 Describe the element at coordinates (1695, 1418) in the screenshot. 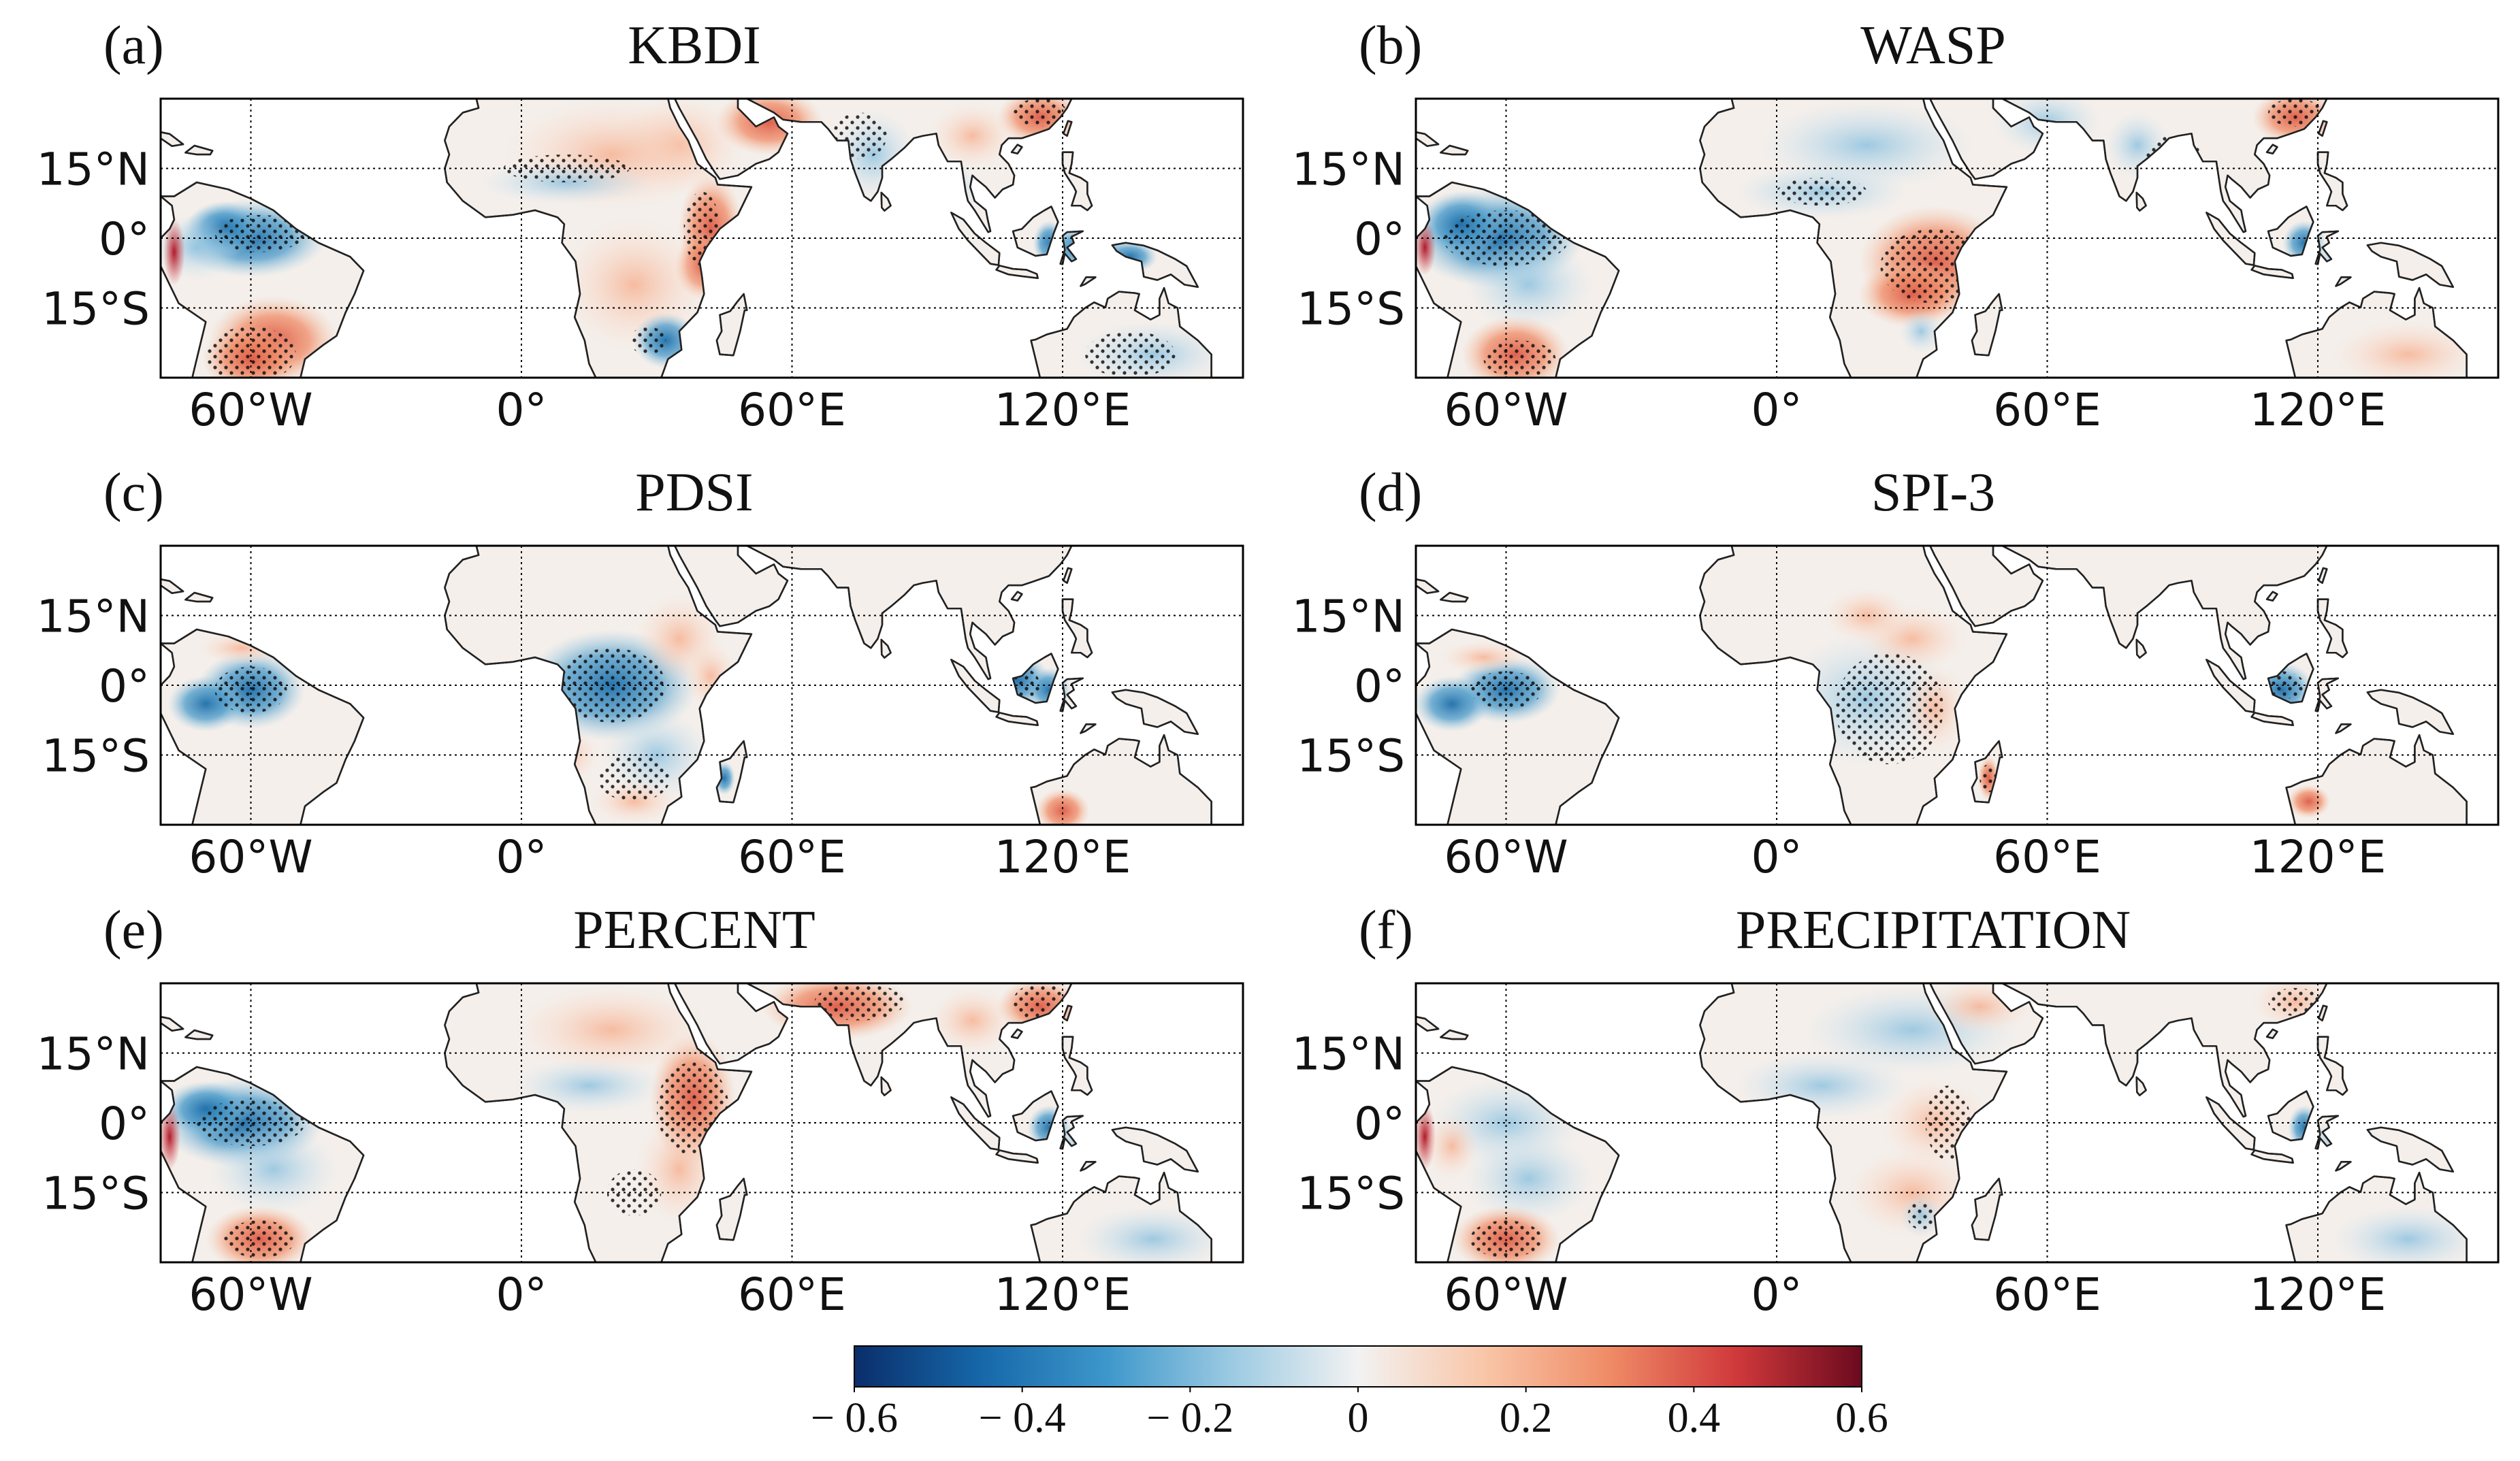

I see `colorbar-tick-label: 0.4` at that location.